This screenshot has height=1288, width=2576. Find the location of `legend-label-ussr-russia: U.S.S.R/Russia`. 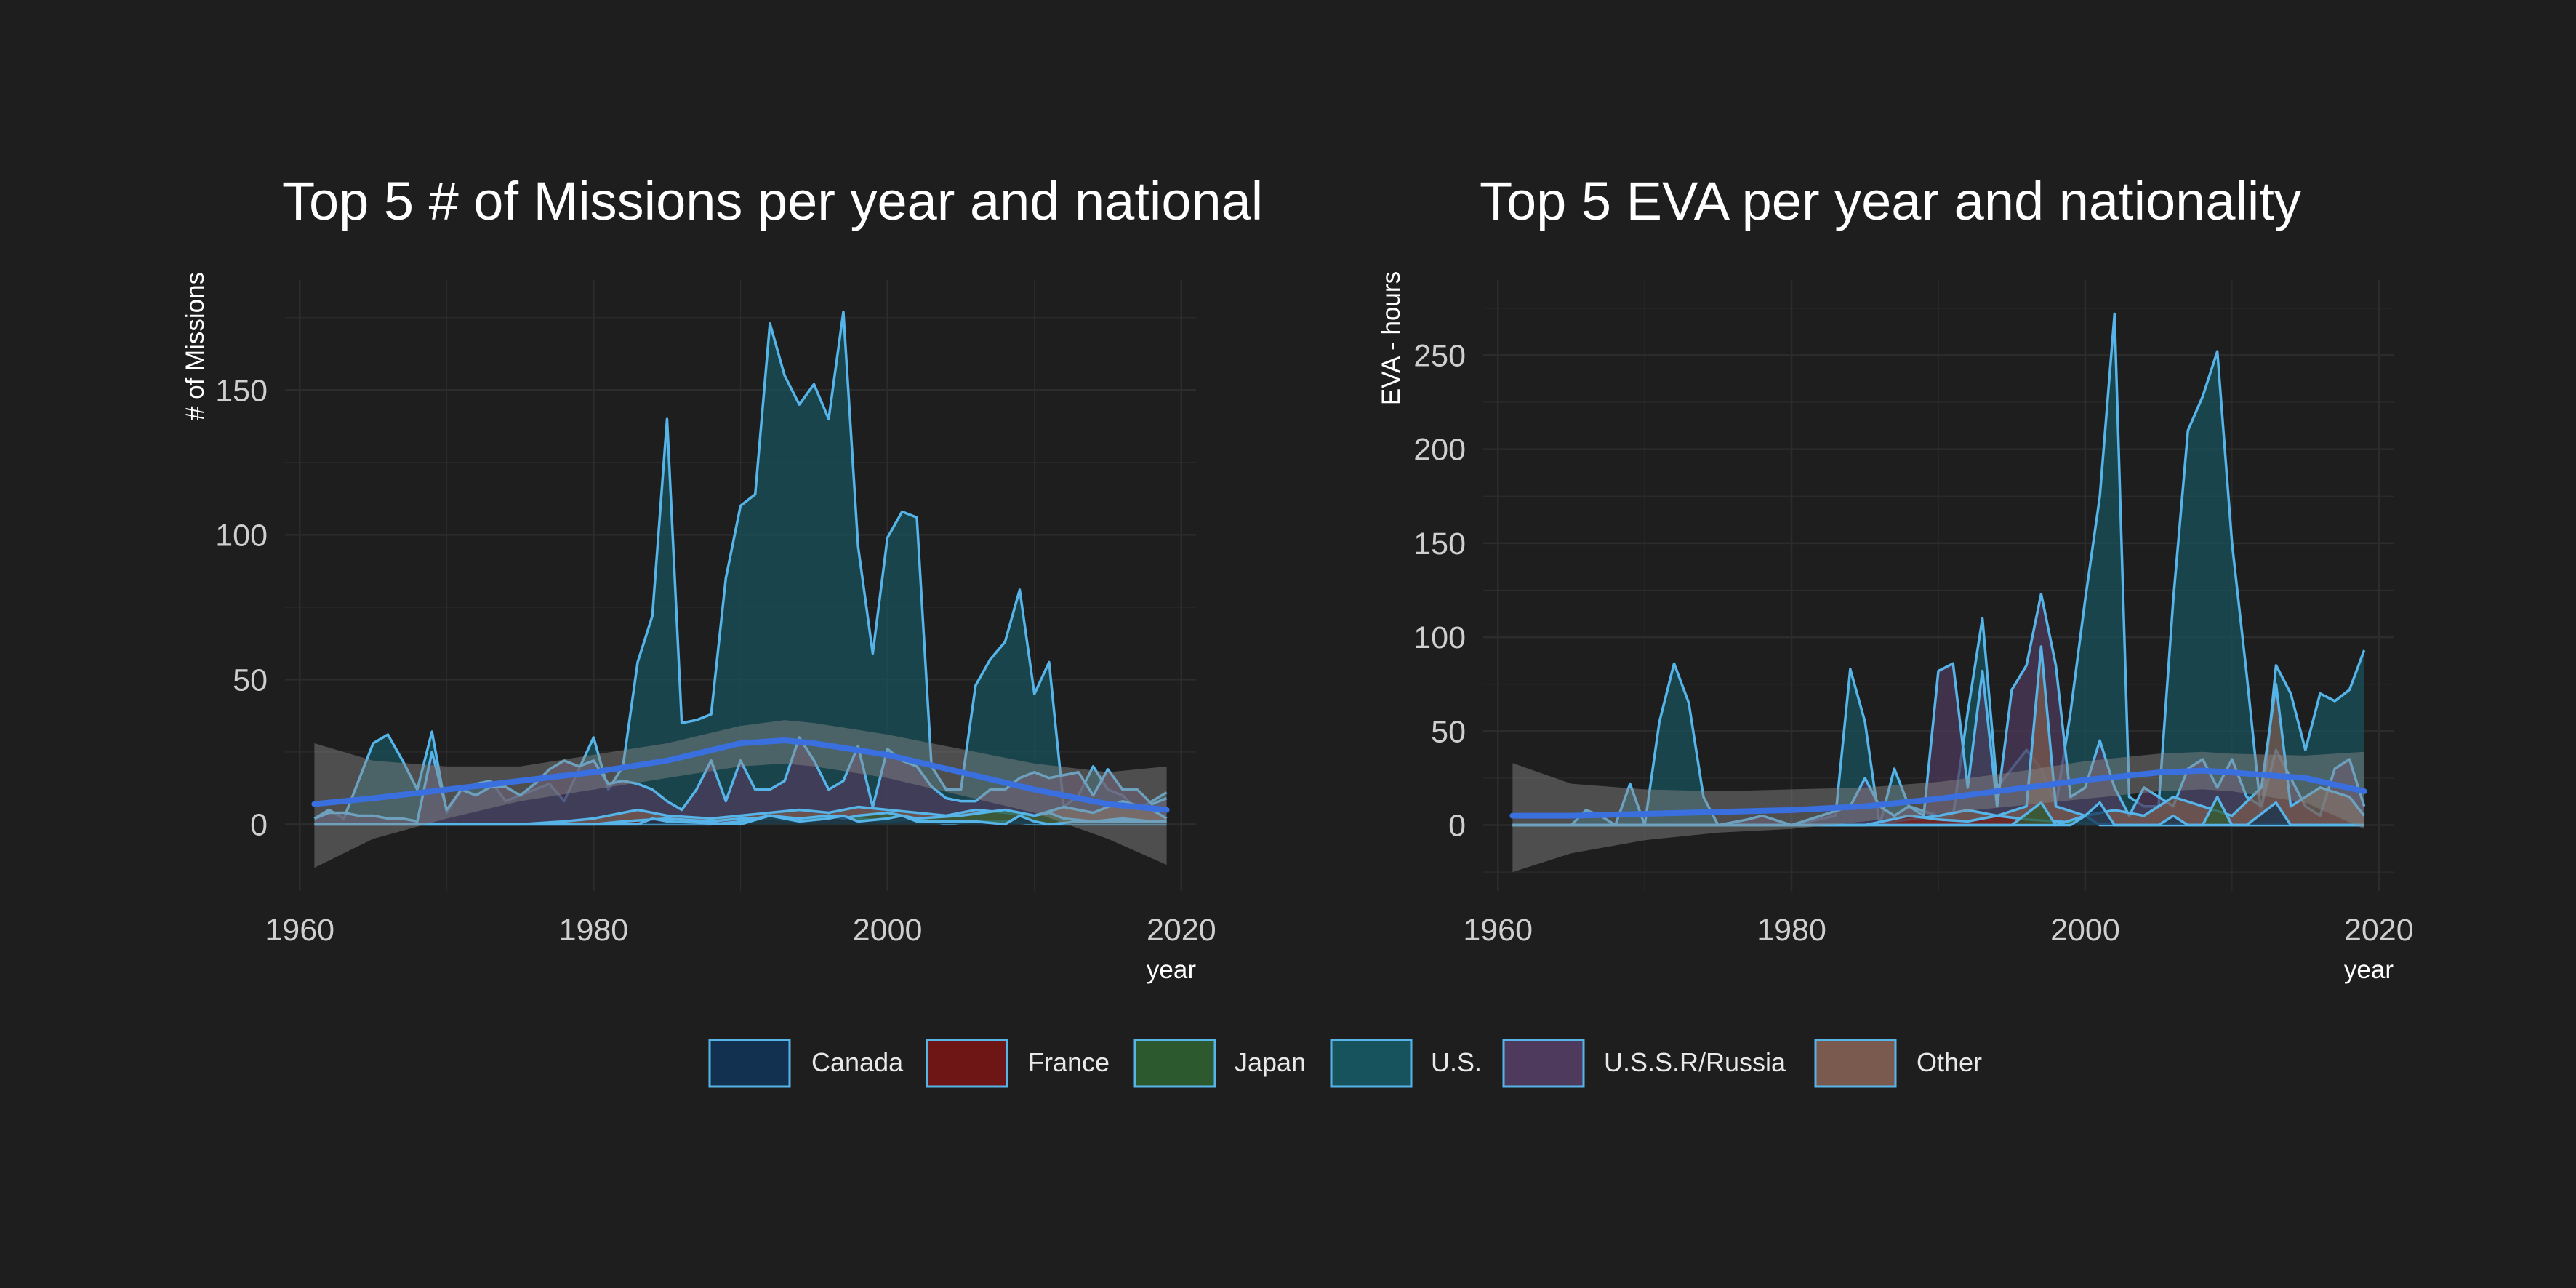

legend-label-ussr-russia: U.S.S.R/Russia is located at coordinates (1695, 1062).